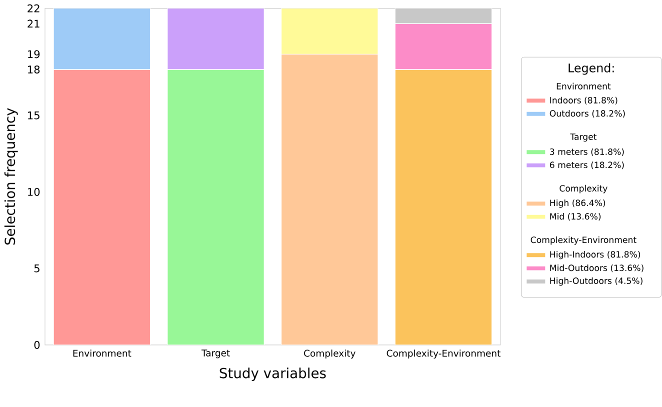  What do you see at coordinates (587, 152) in the screenshot?
I see `legend-label: 3 meters (81.8%)` at bounding box center [587, 152].